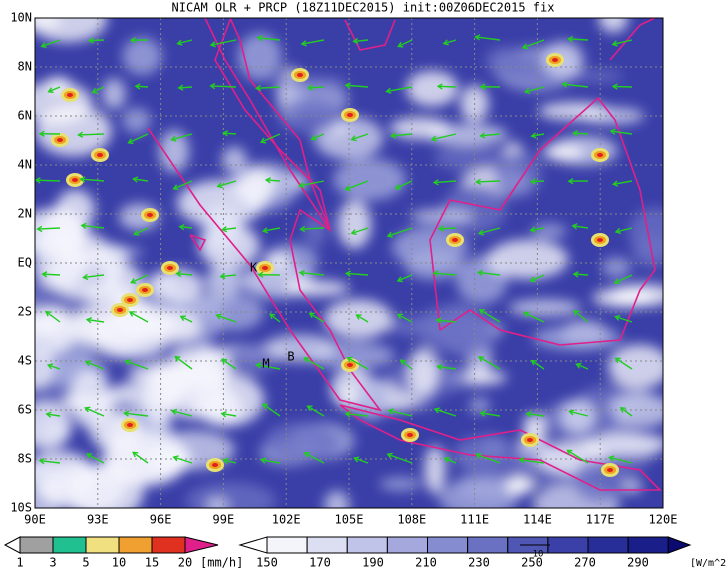 The image size is (726, 571). Describe the element at coordinates (25, 263) in the screenshot. I see `lat-label: EQ` at that location.